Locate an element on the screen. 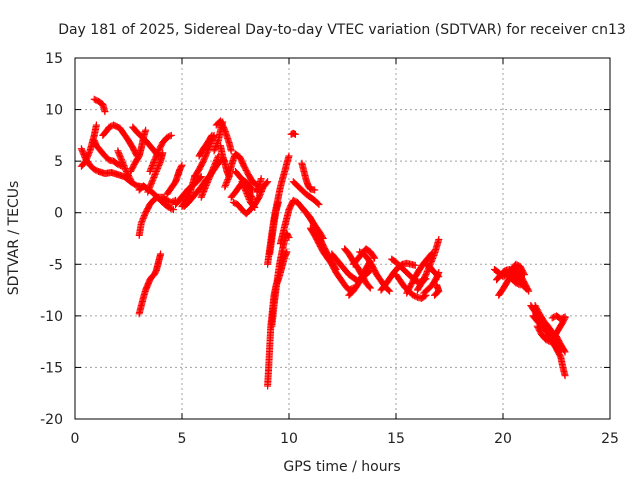 This screenshot has height=480, width=640. x-tick-label: 0 is located at coordinates (75, 439).